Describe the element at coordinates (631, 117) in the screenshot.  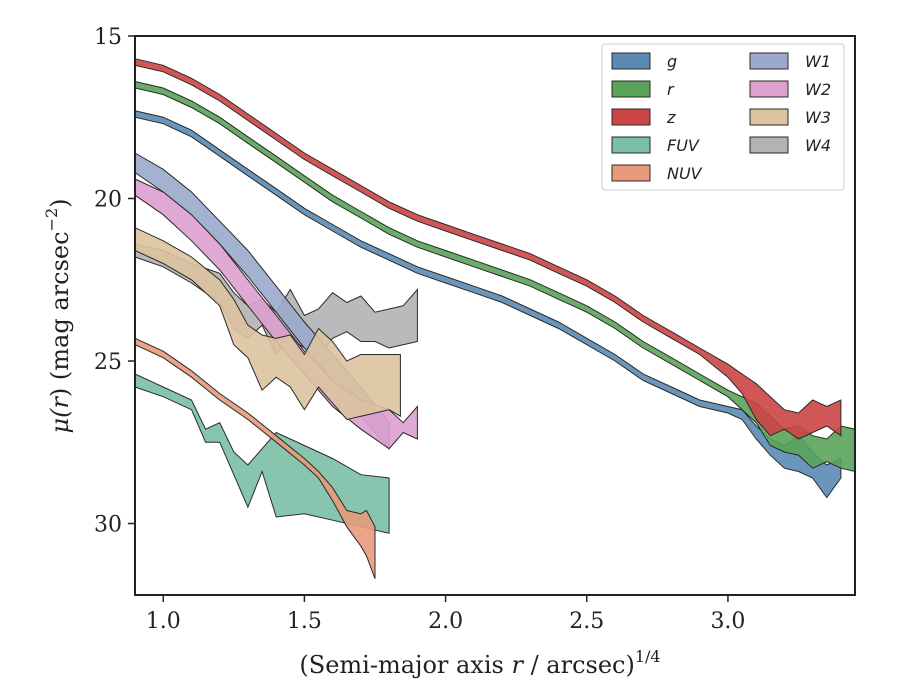
I see `legend-swatch-z` at that location.